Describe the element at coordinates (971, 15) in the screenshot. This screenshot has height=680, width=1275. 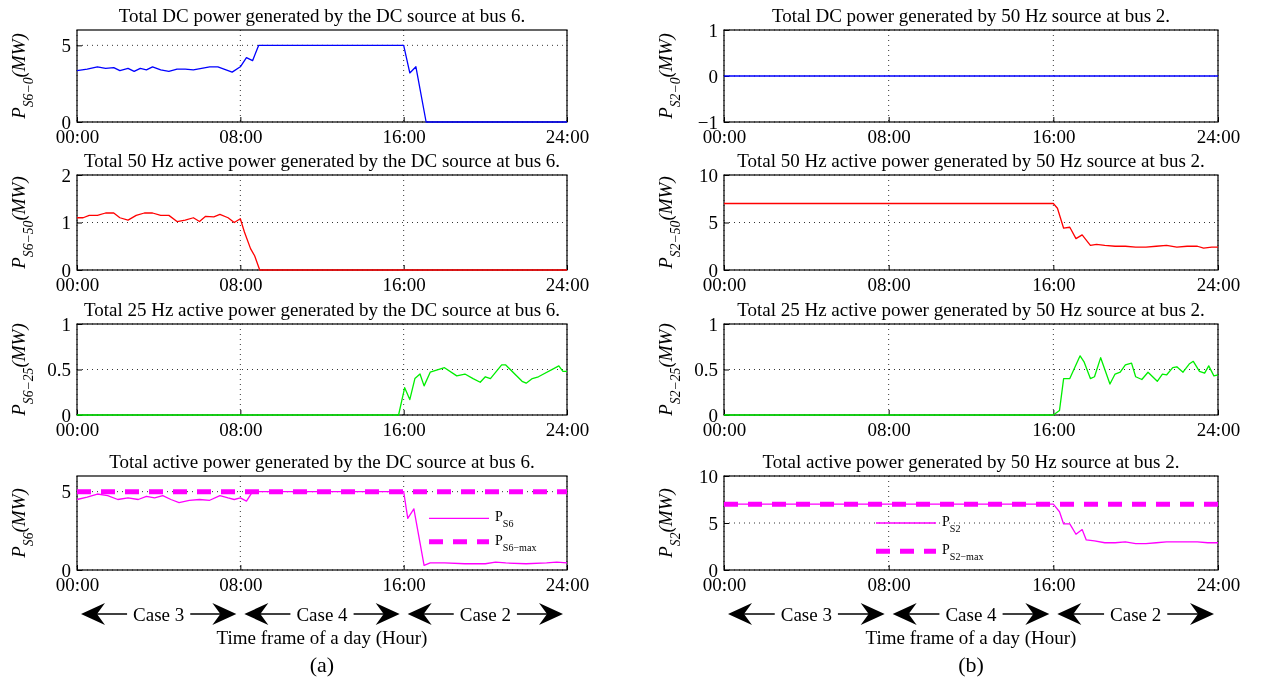
I see `chart-title: Total DC power generated by 50 Hz source at bus 2.` at that location.